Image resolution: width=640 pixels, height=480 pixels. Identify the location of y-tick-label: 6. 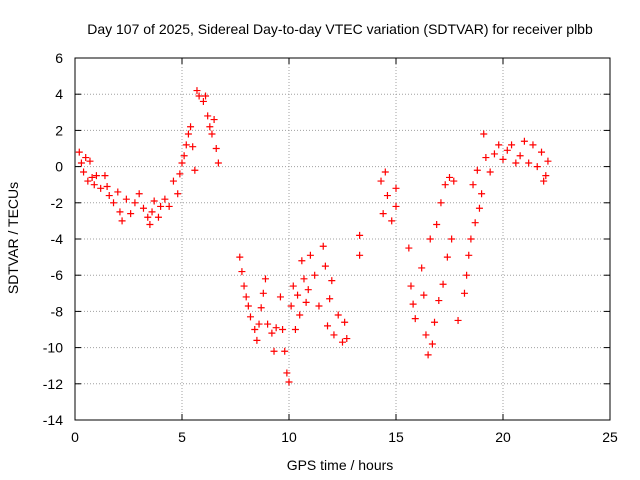
(59, 58).